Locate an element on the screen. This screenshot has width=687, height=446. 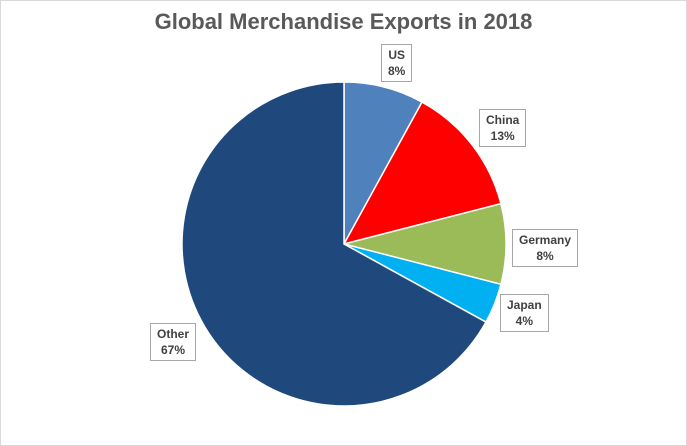
slice-value-other: 67% is located at coordinates (173, 350).